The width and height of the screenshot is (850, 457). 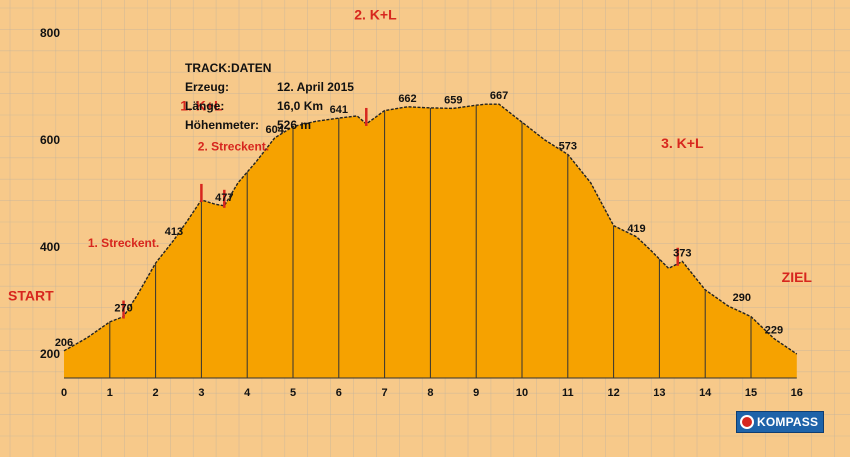 I want to click on track-row-elevation: Höhenmeter: 526 m, so click(x=269, y=125).